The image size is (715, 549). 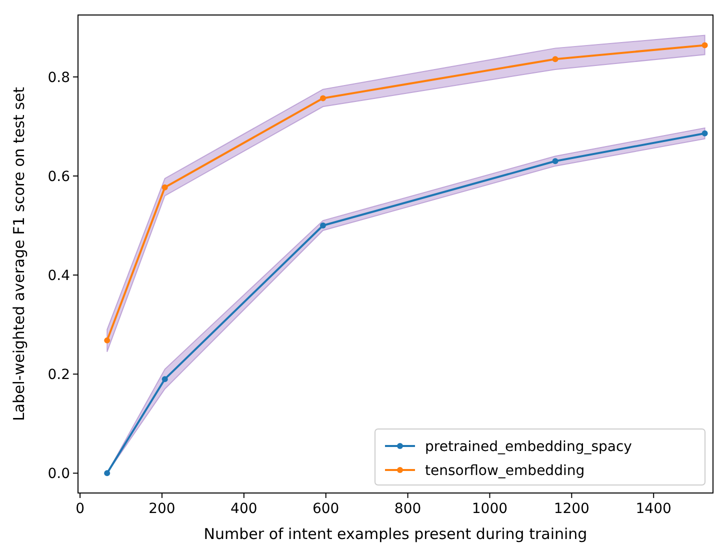 What do you see at coordinates (80, 509) in the screenshot?
I see `x-tick-label: 0` at bounding box center [80, 509].